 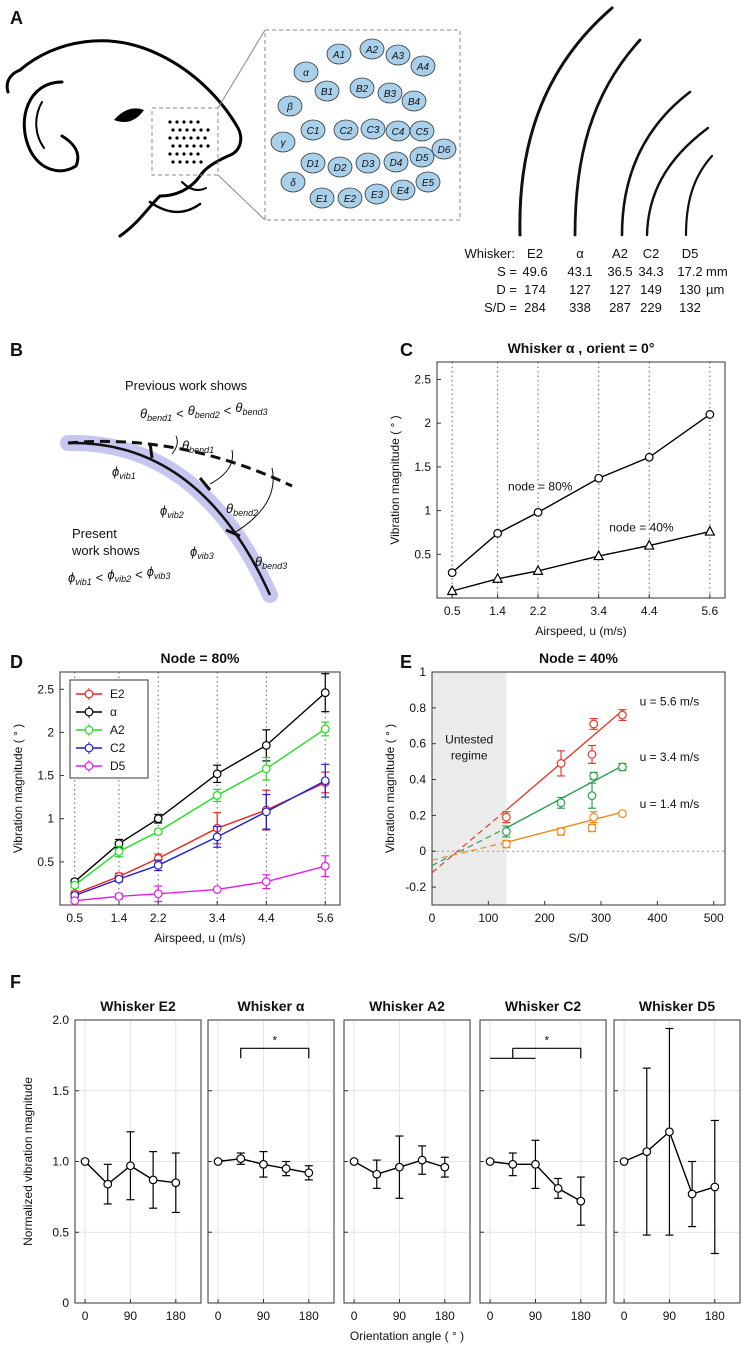 What do you see at coordinates (229, 508) in the screenshot?
I see `symbol: θ` at bounding box center [229, 508].